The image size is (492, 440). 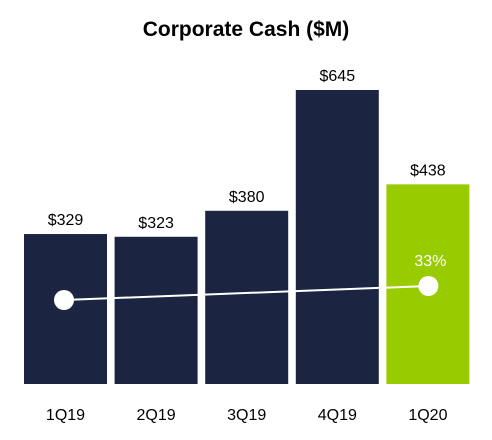 What do you see at coordinates (247, 197) in the screenshot?
I see `value-label-3q19: $380` at bounding box center [247, 197].